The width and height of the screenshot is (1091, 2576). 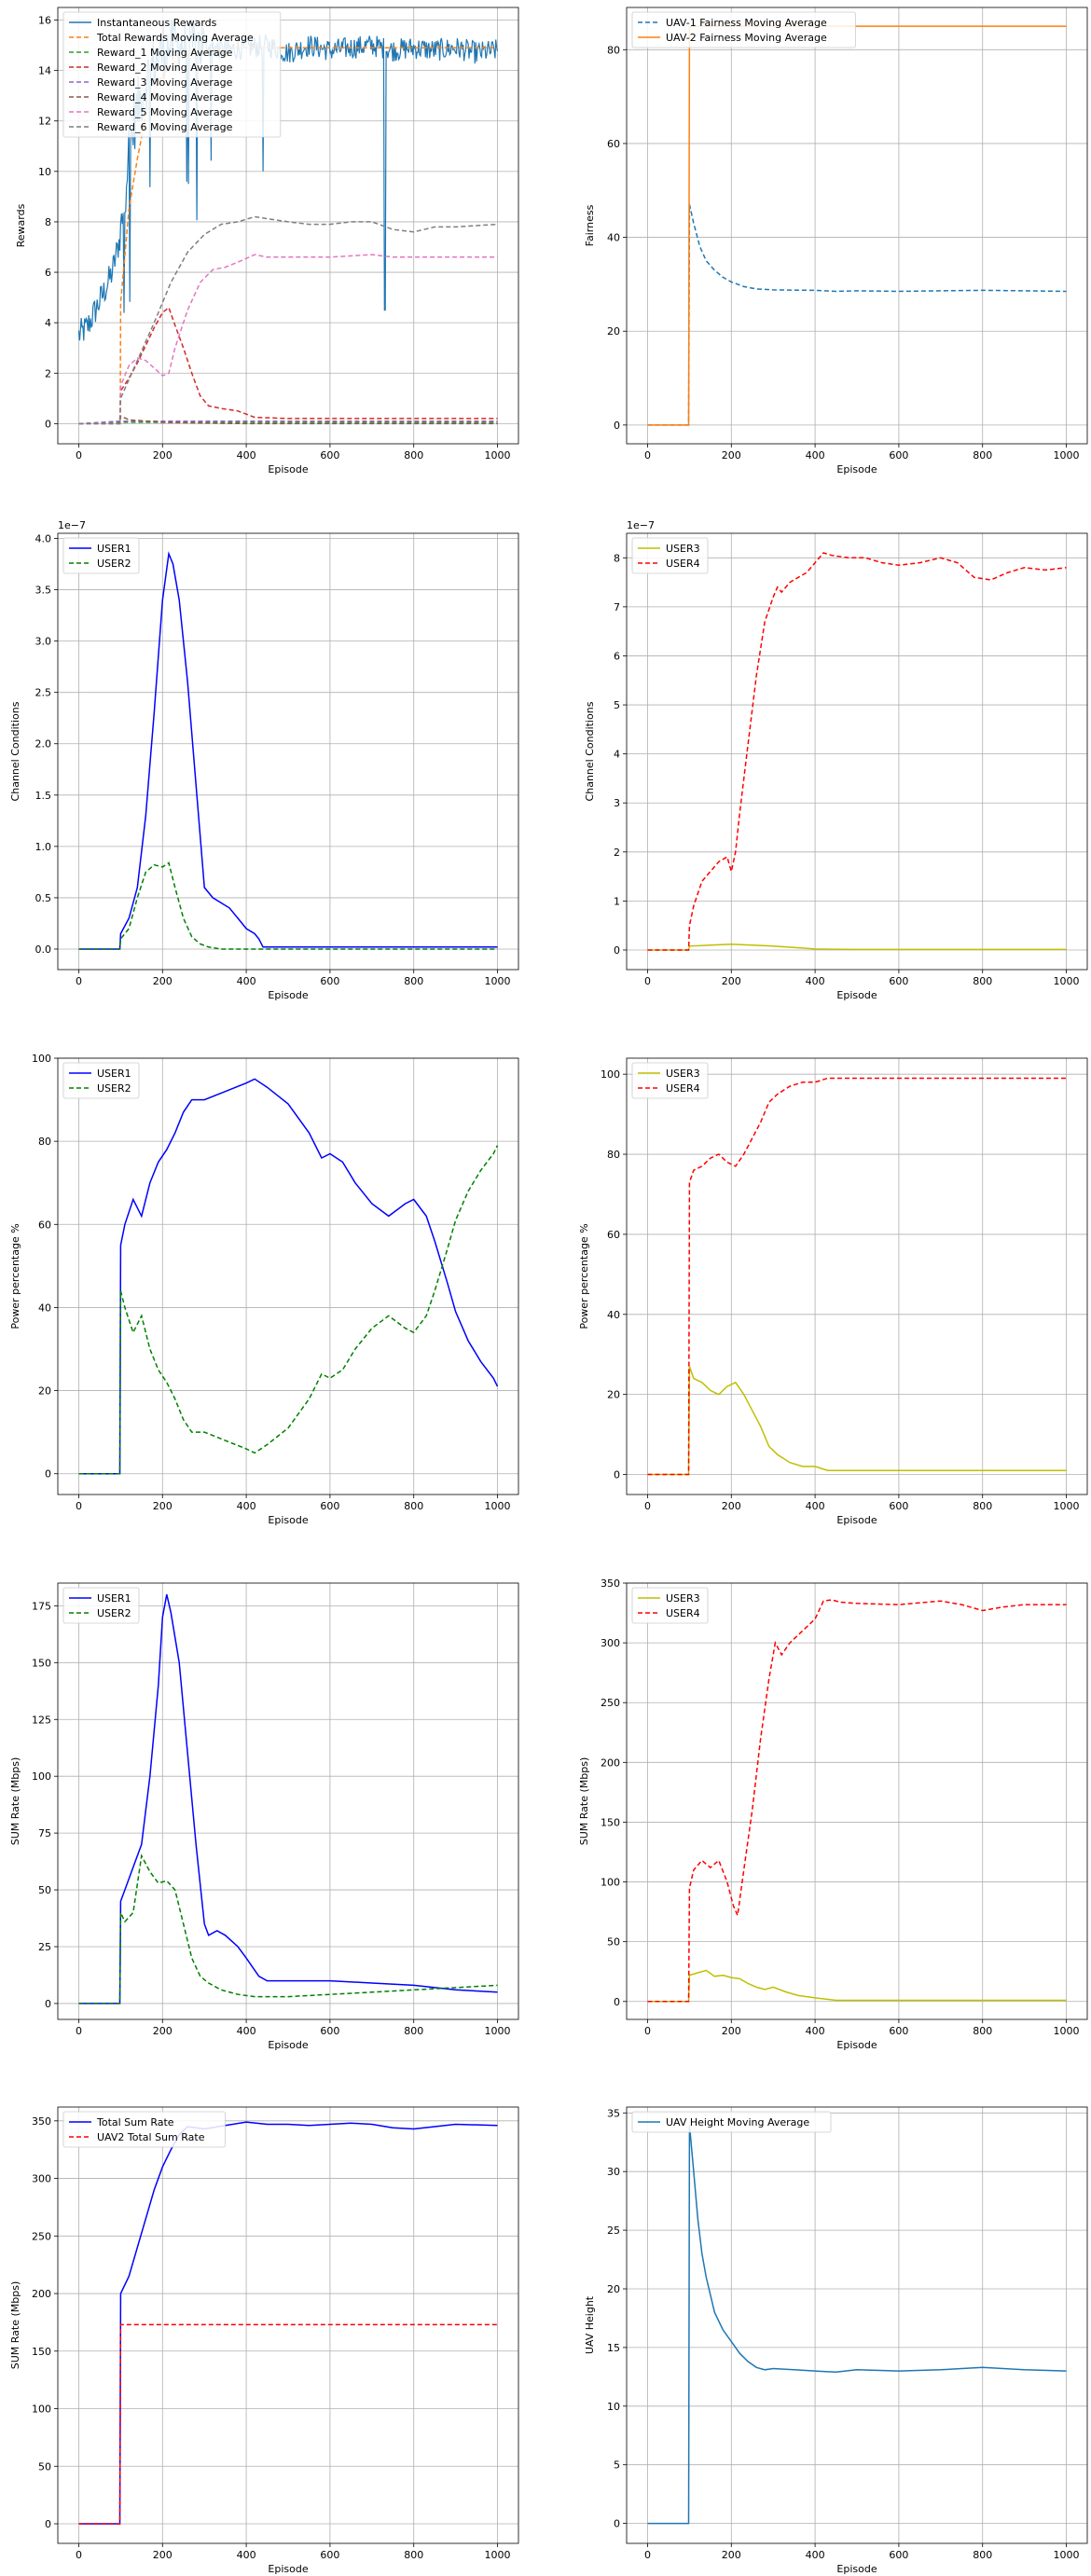 What do you see at coordinates (617, 2465) in the screenshot?
I see `y-tick-label: 5` at bounding box center [617, 2465].